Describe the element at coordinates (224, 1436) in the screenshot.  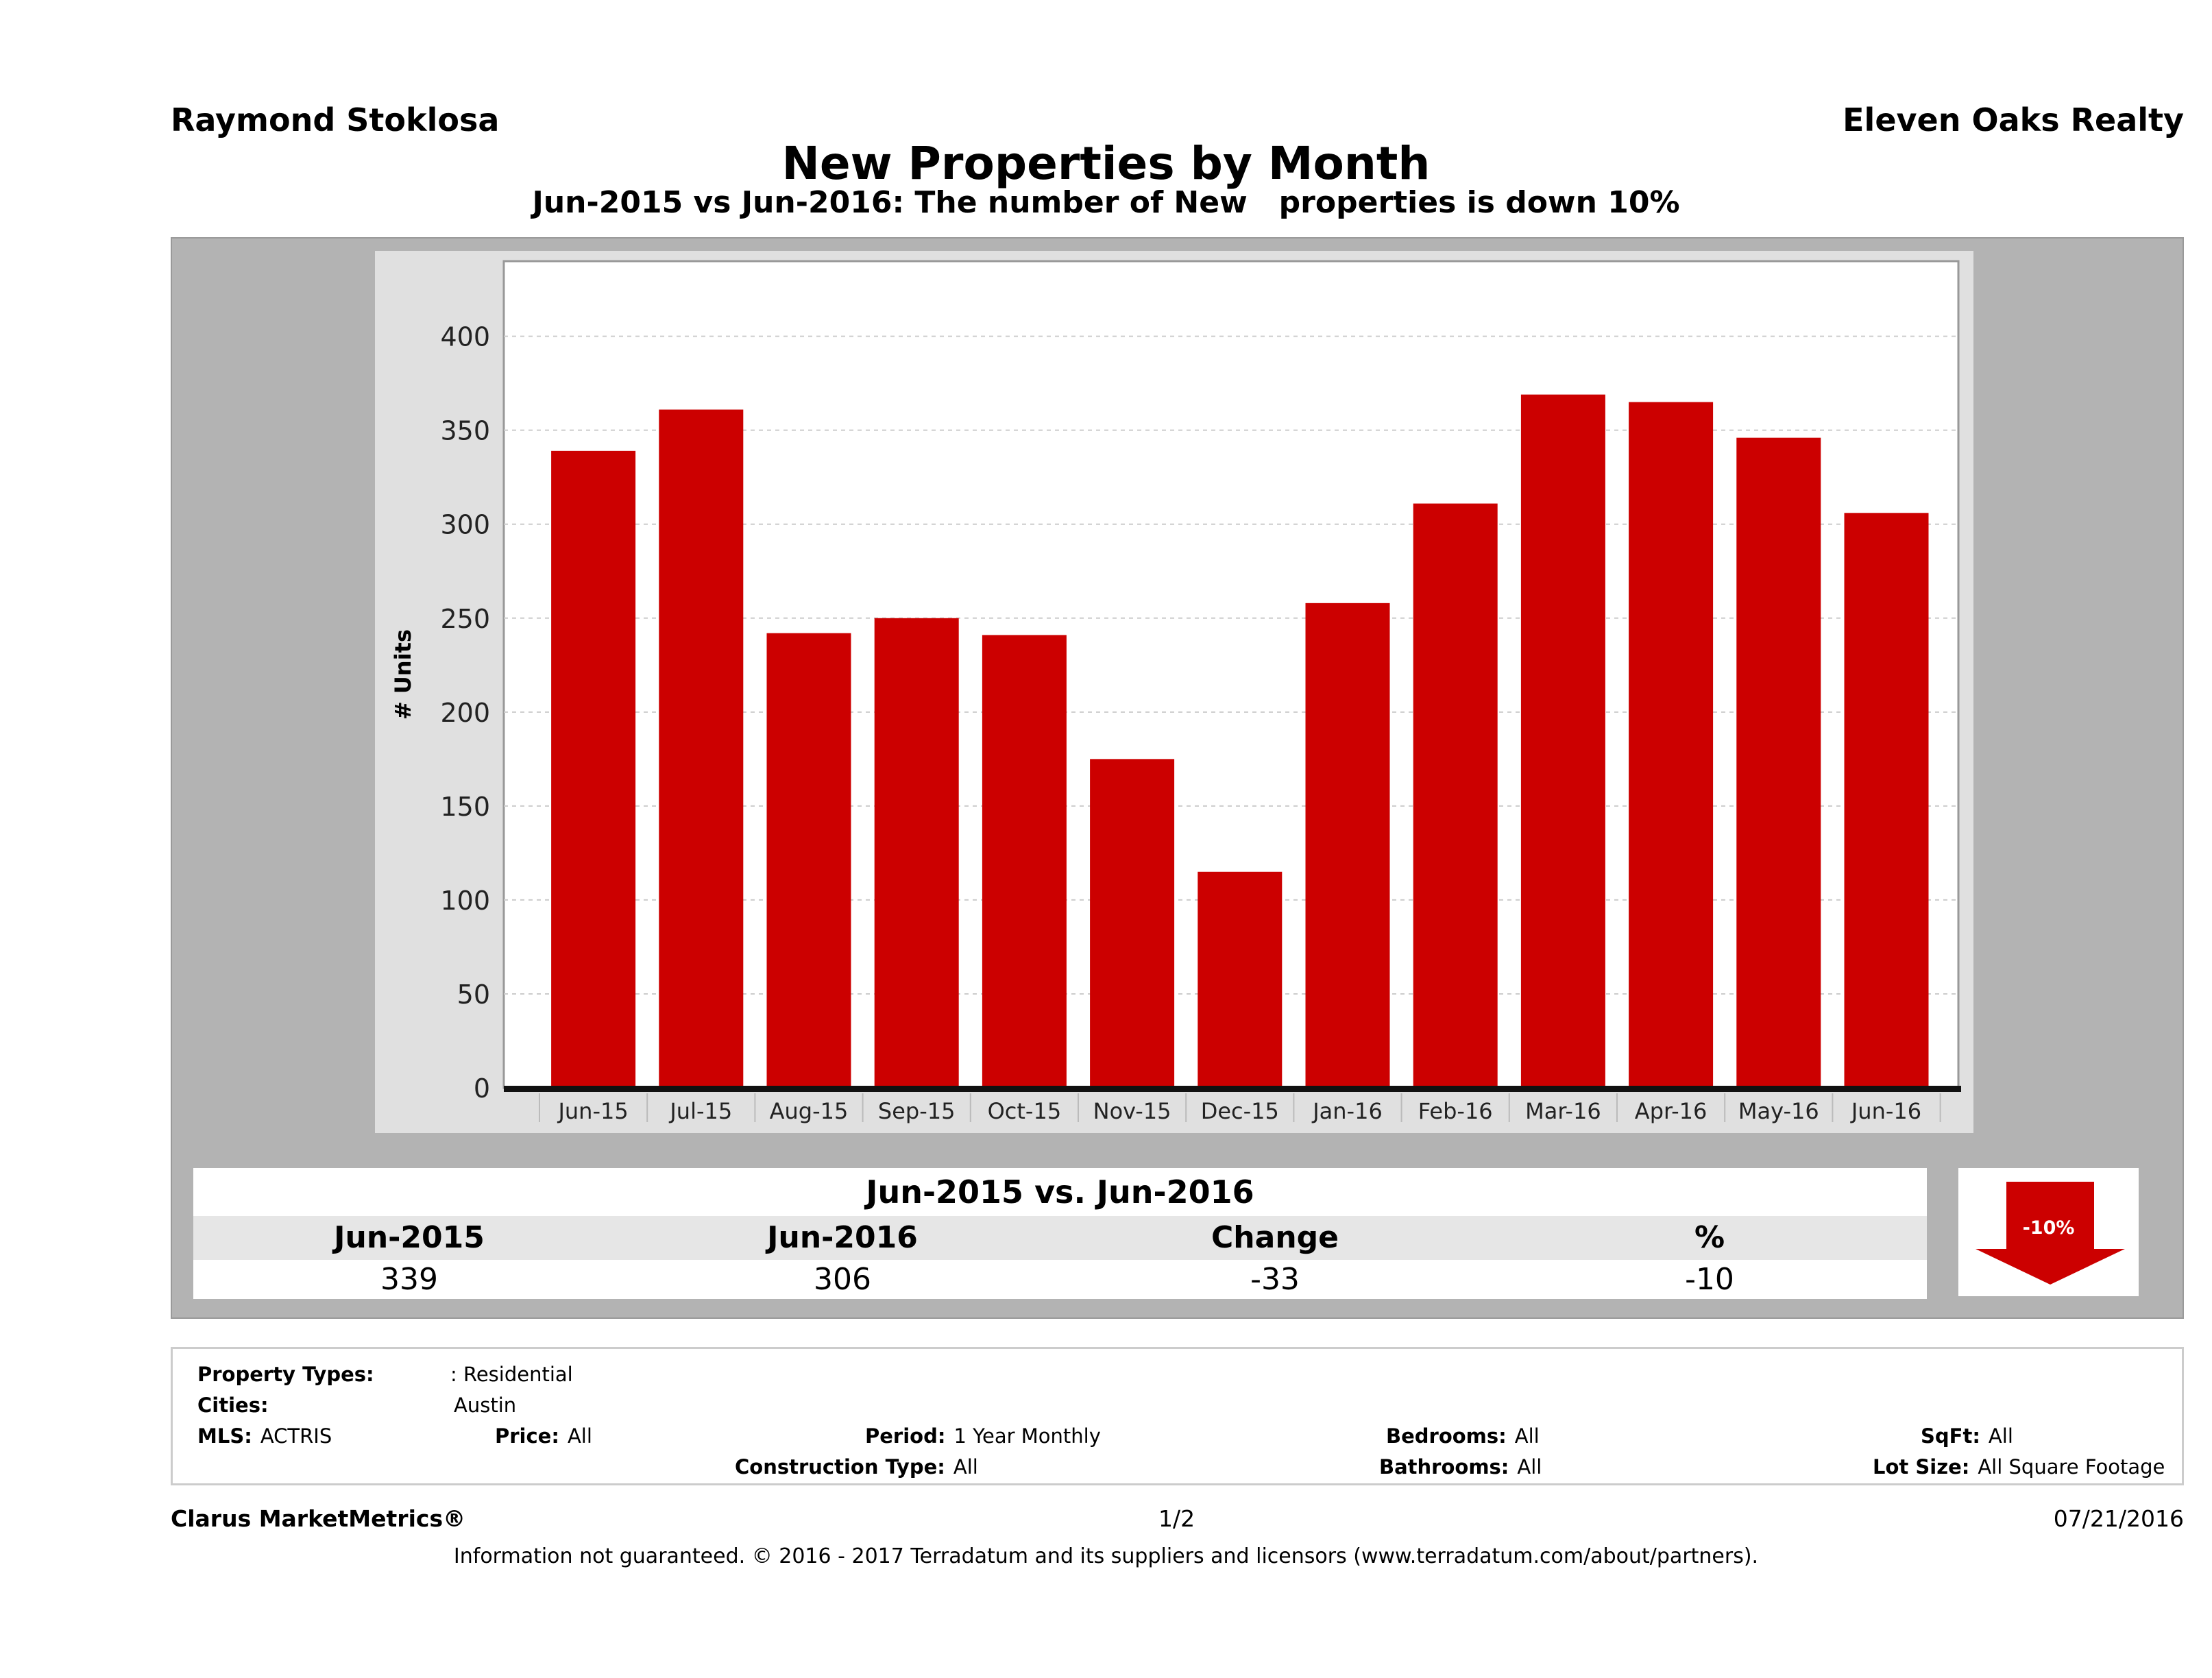
I see `mls-label: MLS:` at that location.